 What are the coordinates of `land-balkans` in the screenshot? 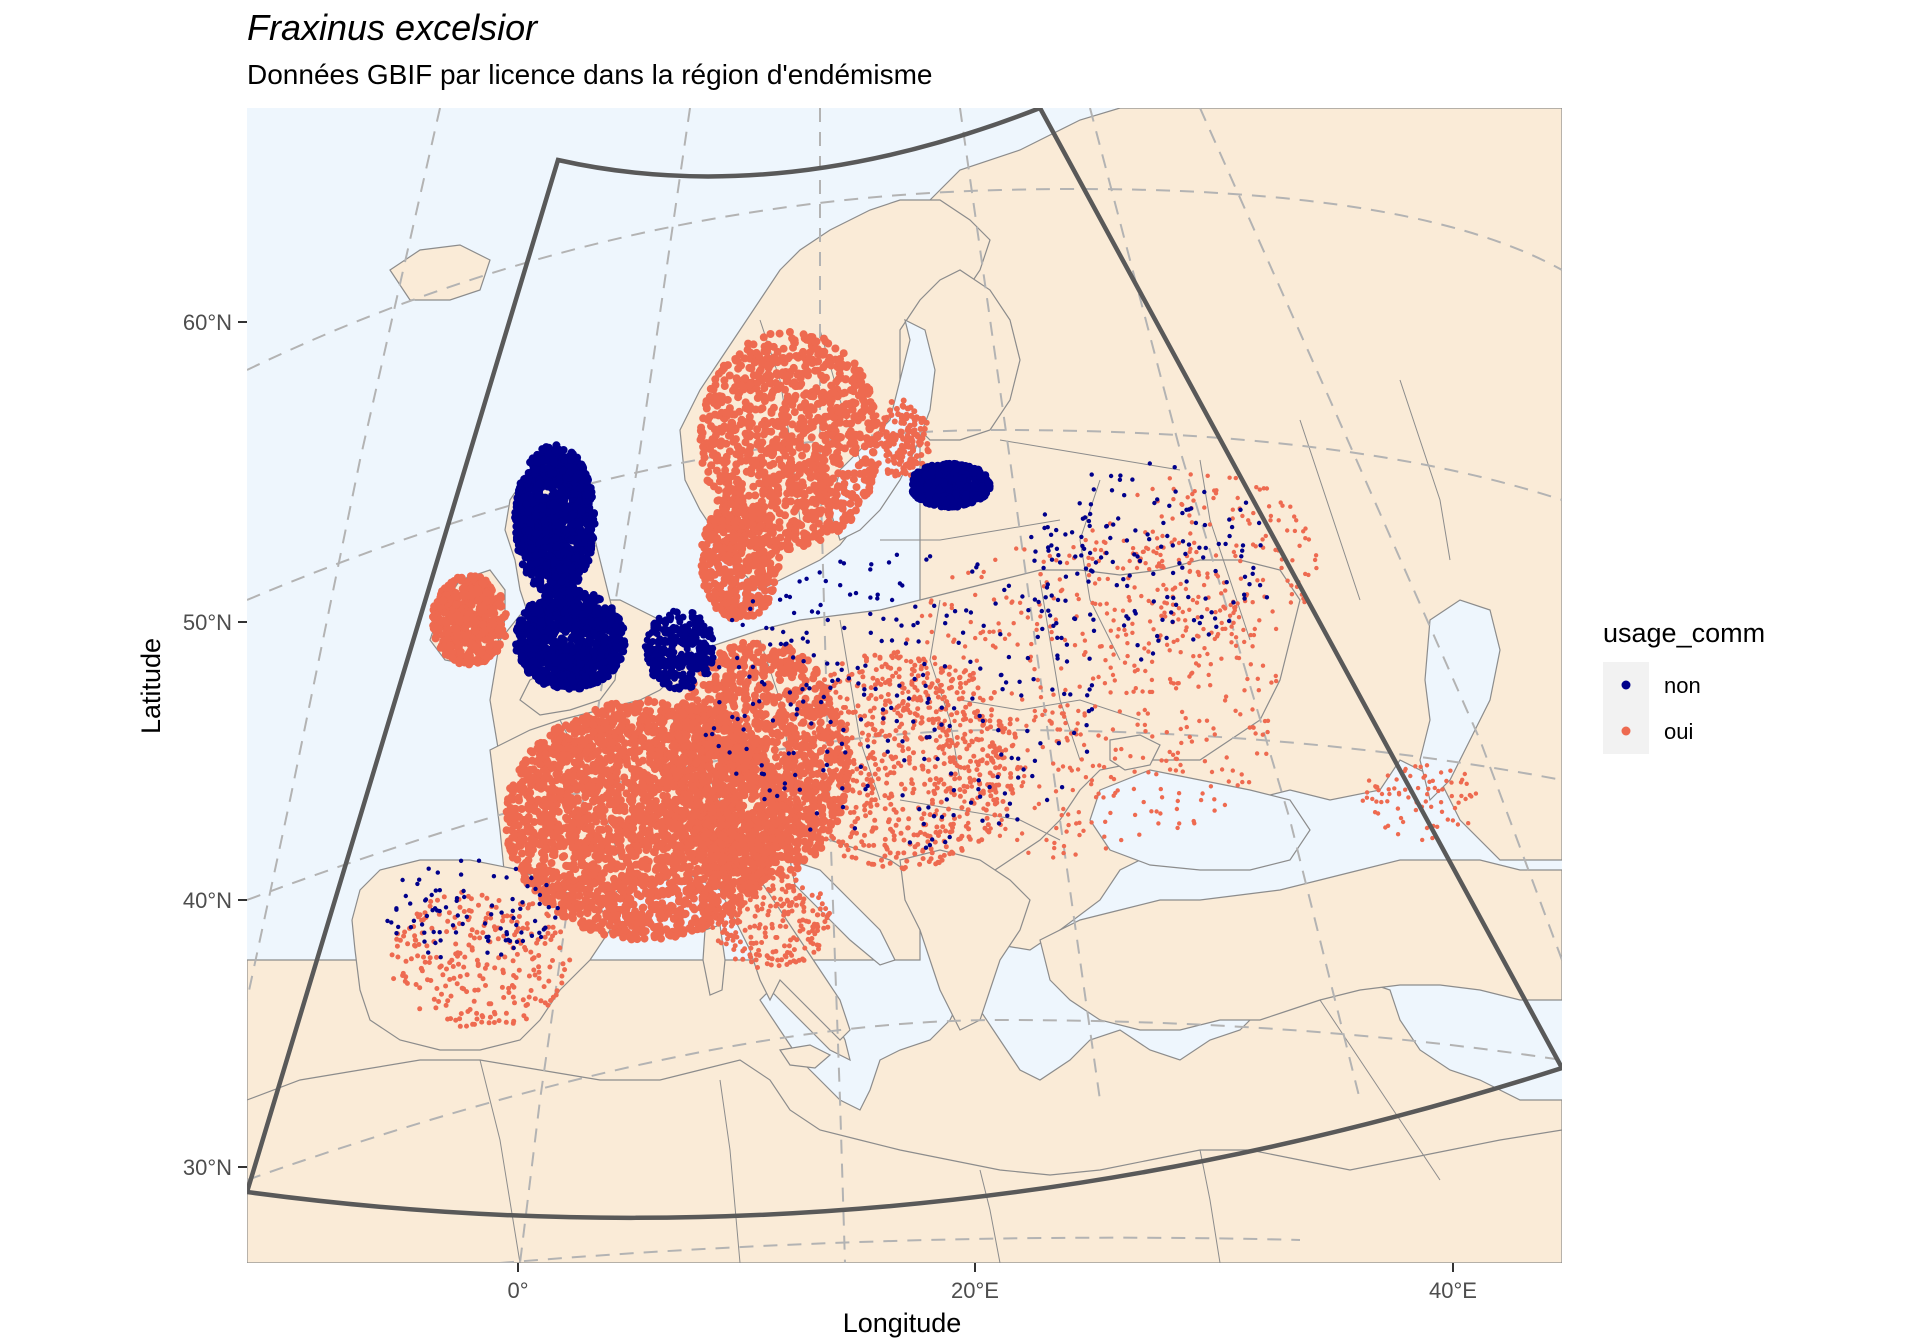 It's located at (965, 940).